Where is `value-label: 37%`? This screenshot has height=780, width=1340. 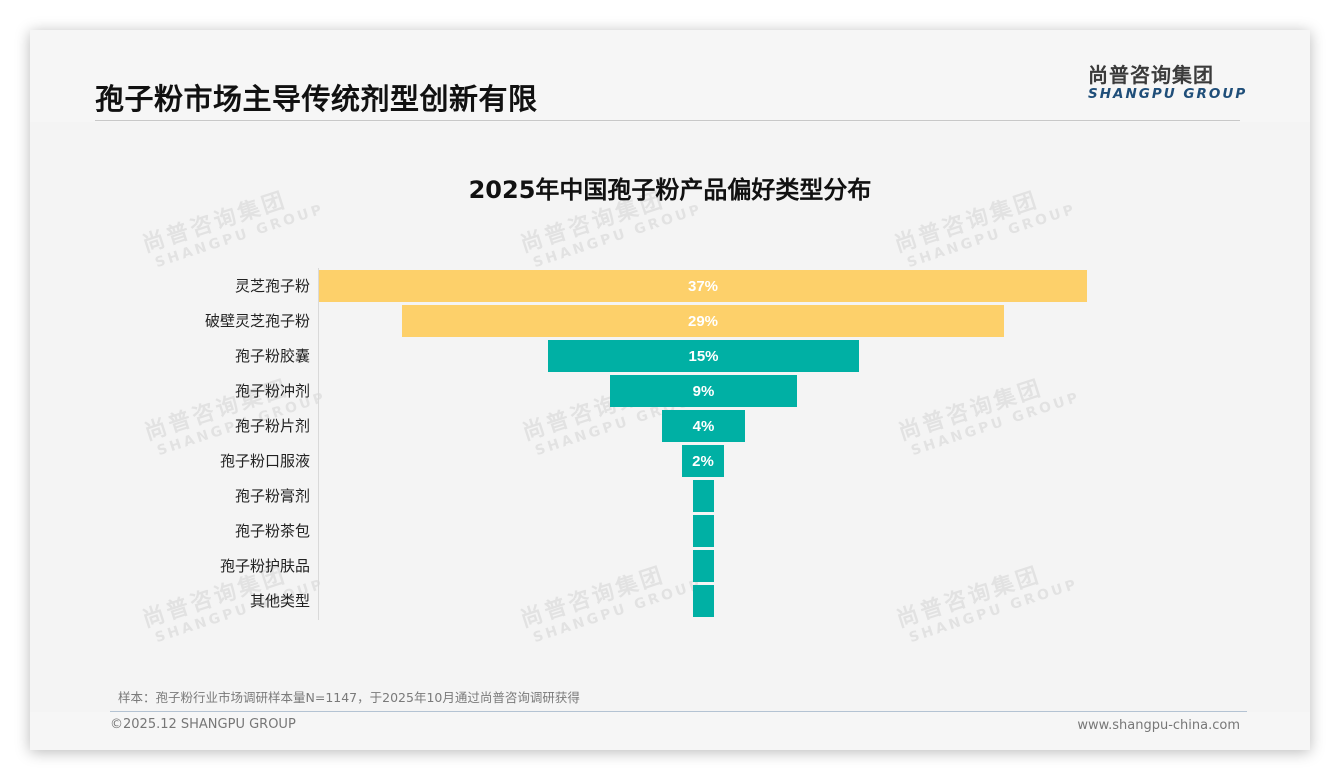
value-label: 37% is located at coordinates (703, 286).